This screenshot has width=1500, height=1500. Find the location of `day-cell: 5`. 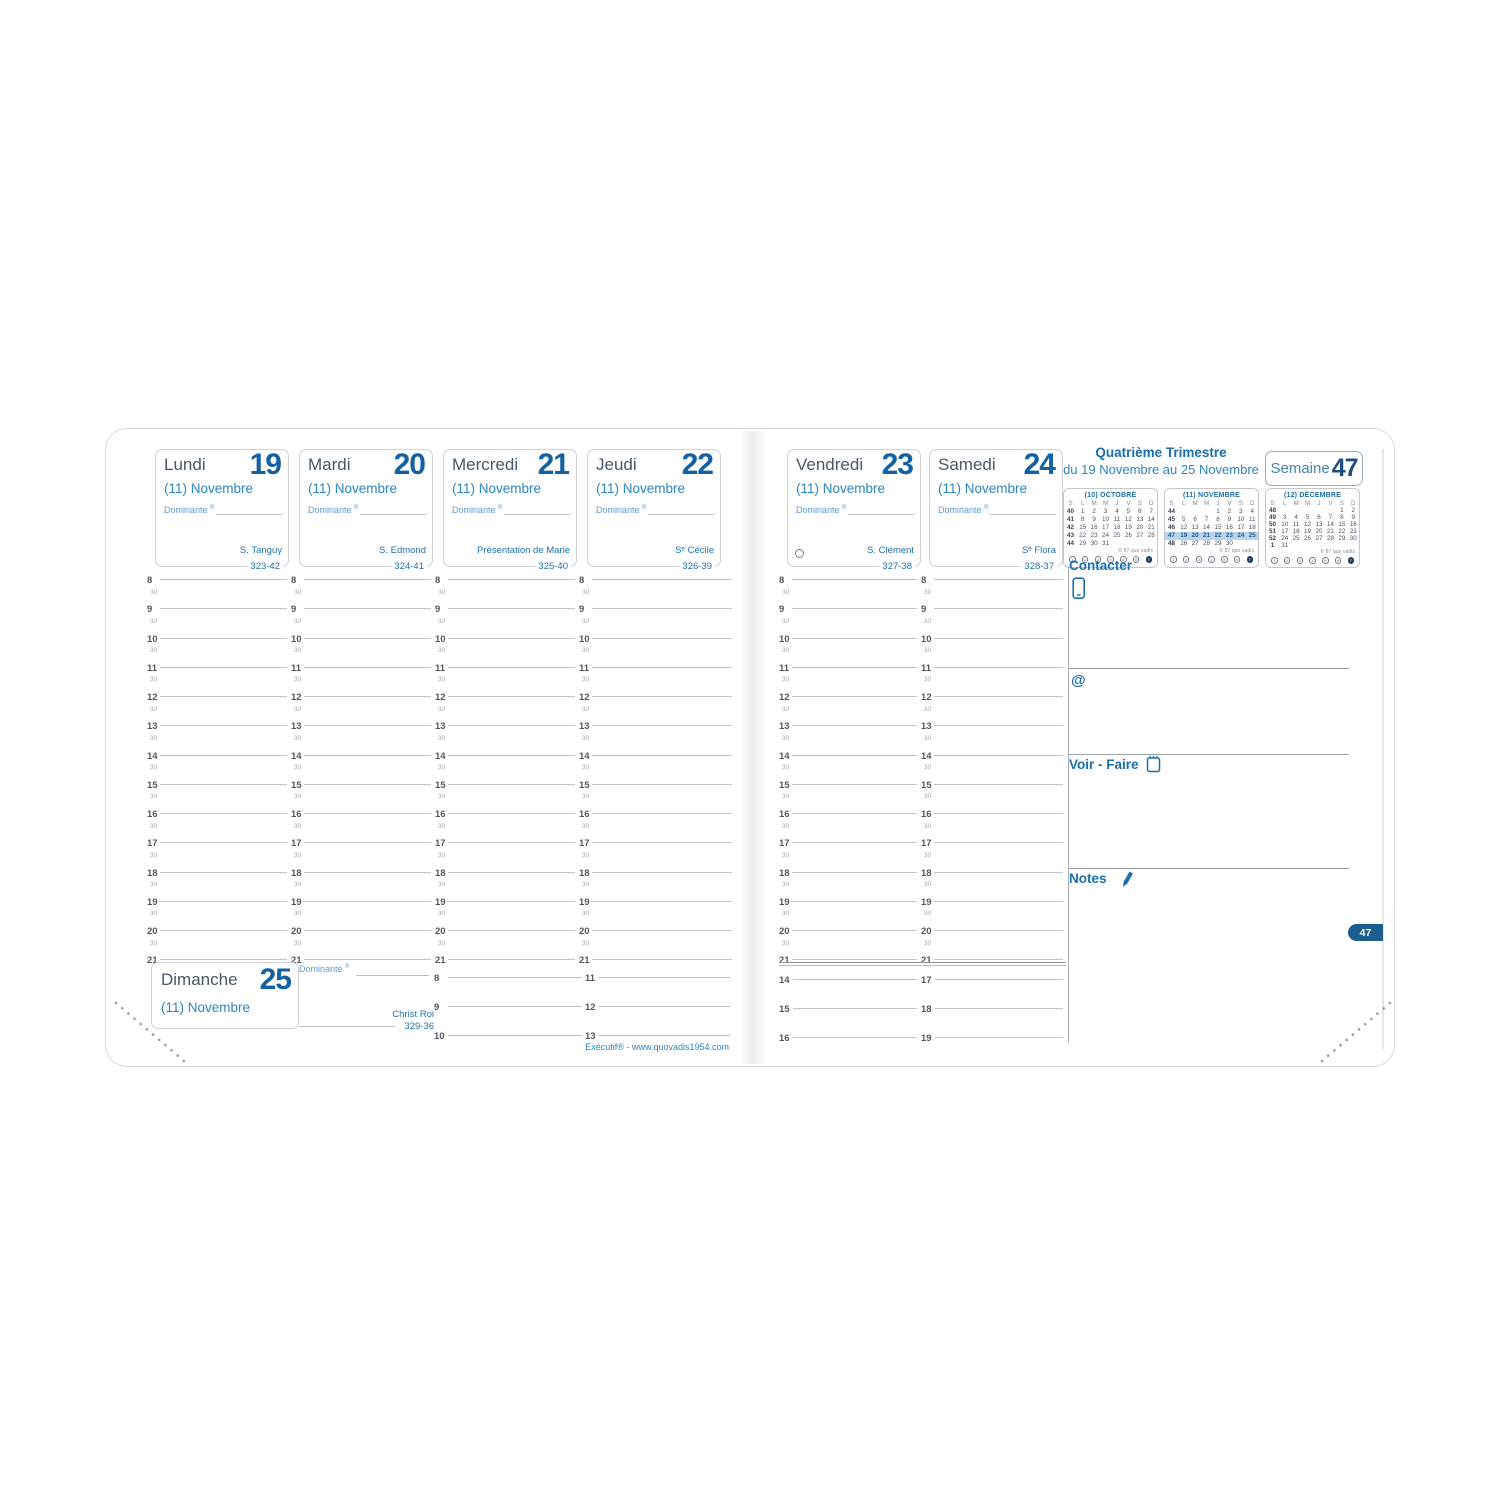

day-cell: 5 is located at coordinates (1307, 517).